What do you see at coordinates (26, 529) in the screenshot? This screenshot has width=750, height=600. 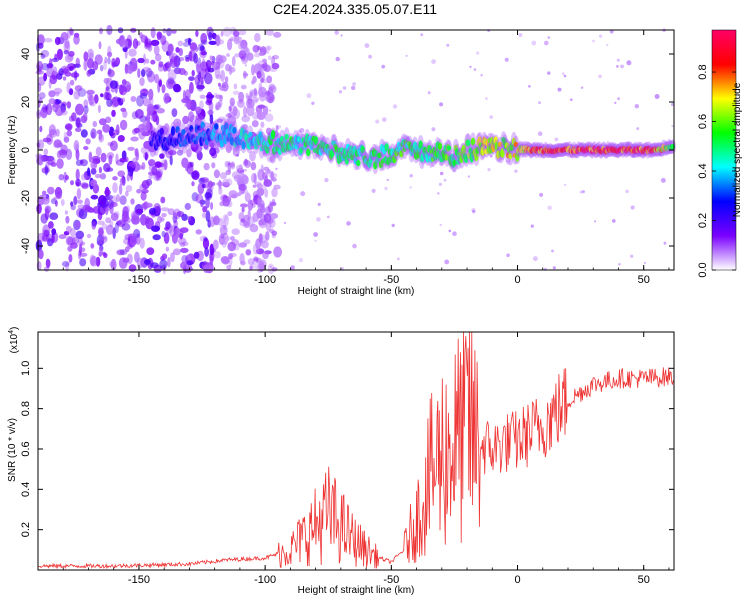 I see `y-tick-label: 0.2` at bounding box center [26, 529].